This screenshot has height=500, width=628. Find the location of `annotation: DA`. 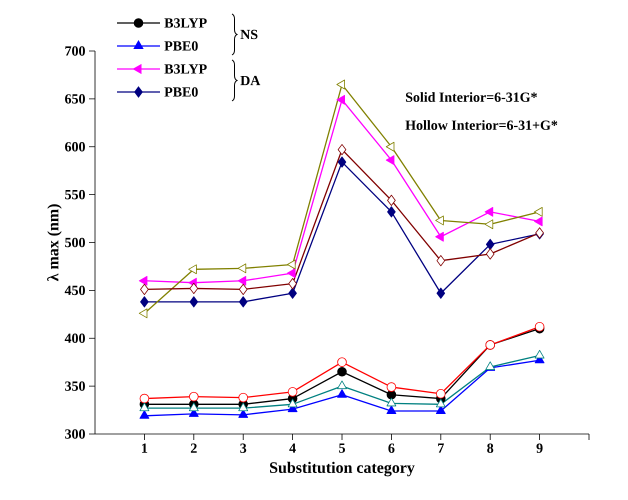

annotation: DA is located at coordinates (250, 81).